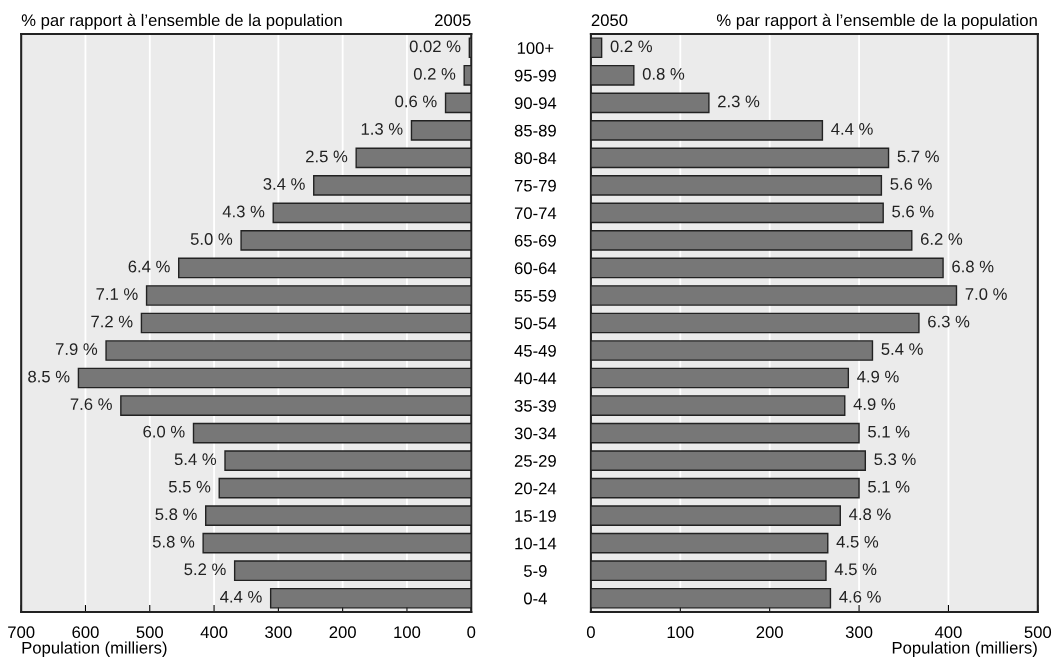 This screenshot has width=1059, height=667. I want to click on y-tick-label: 45-49, so click(535, 350).